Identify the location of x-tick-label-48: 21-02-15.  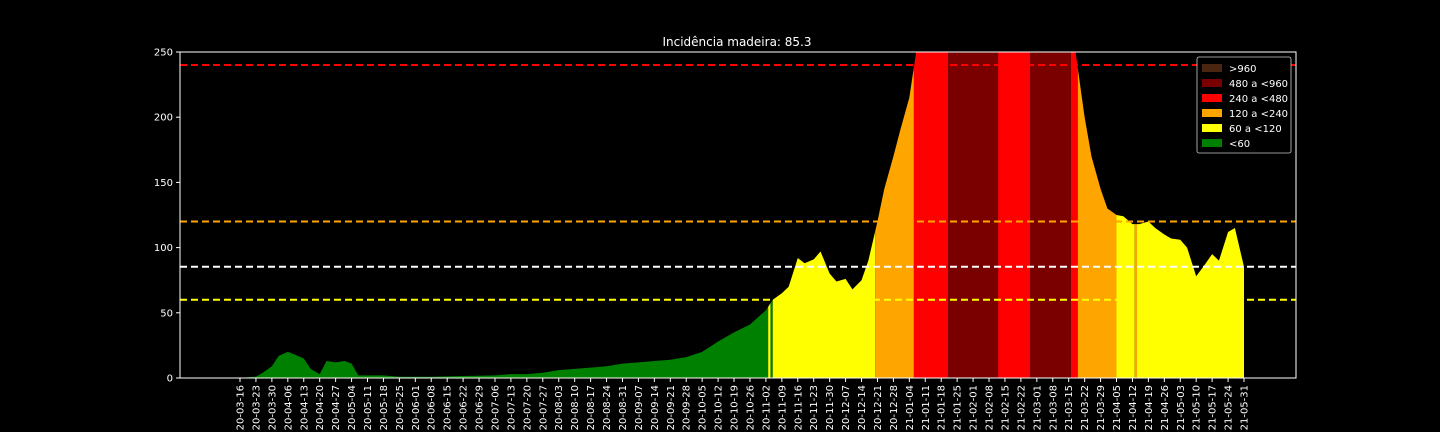
(1005, 407).